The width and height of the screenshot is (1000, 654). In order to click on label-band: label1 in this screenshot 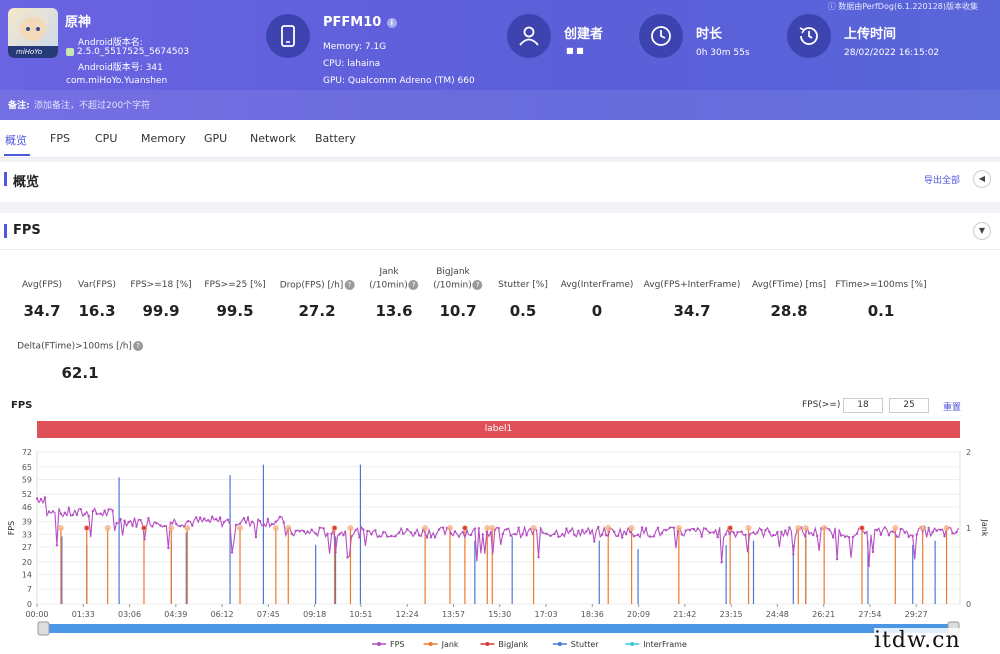, I will do `click(498, 429)`.